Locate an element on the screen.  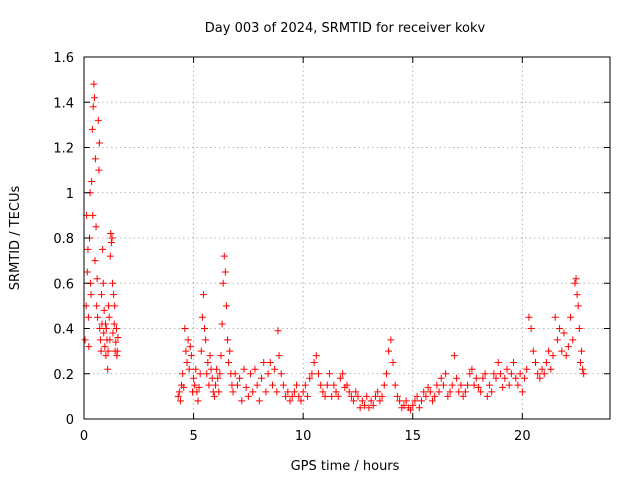
y-tick-label: 0 is located at coordinates (70, 420).